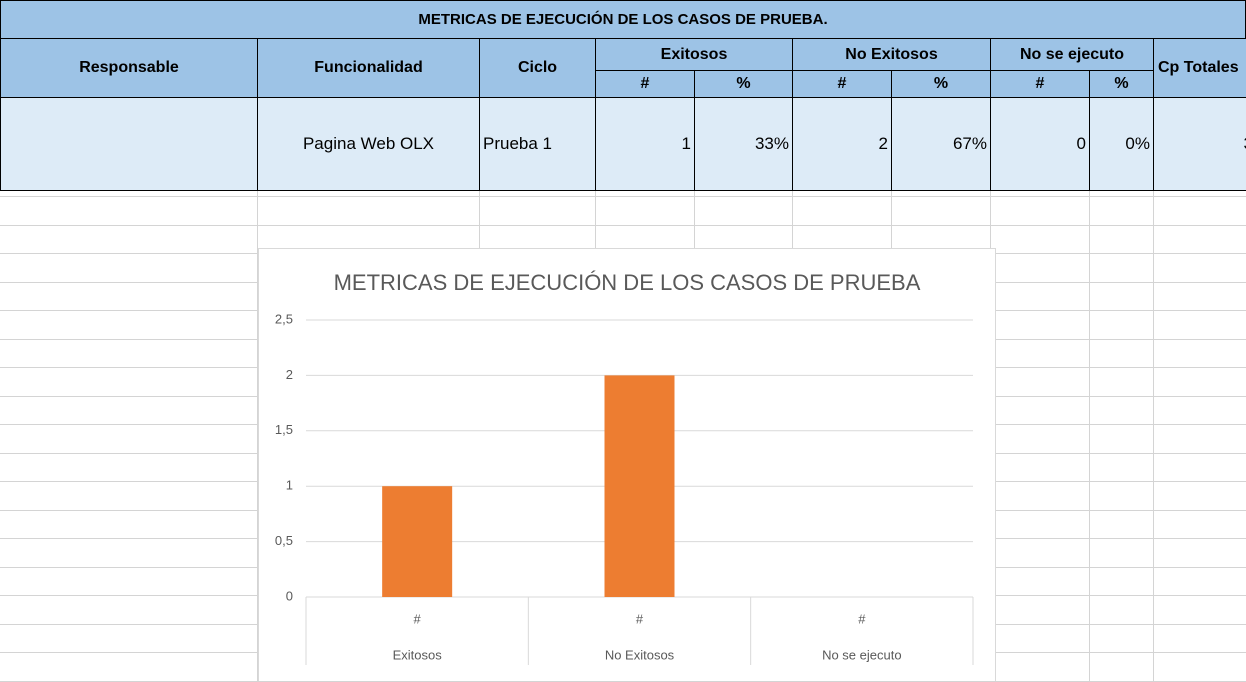 Image resolution: width=1246 pixels, height=682 pixels. I want to click on column-header: Responsable, so click(129, 68).